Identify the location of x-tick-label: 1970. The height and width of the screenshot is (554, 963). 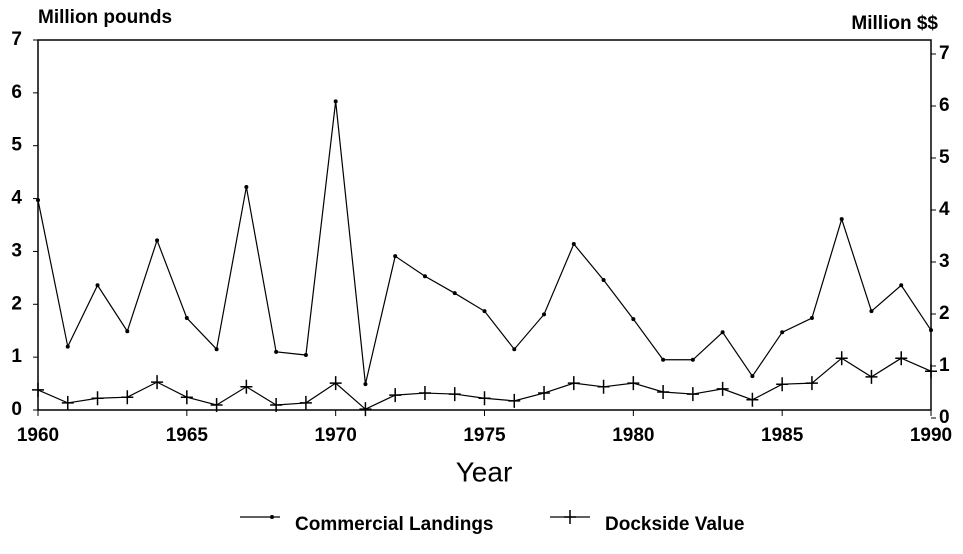
(336, 435).